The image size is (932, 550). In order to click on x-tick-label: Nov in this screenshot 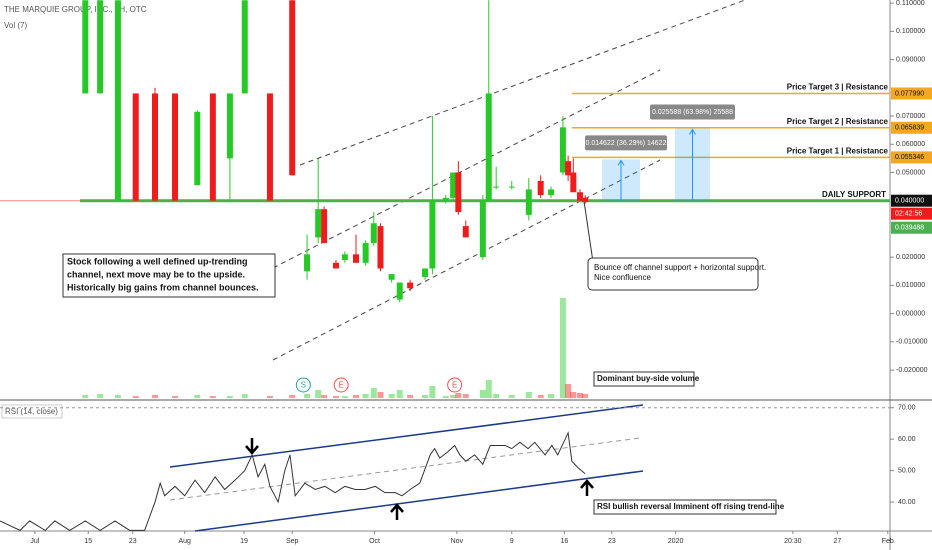, I will do `click(457, 541)`.